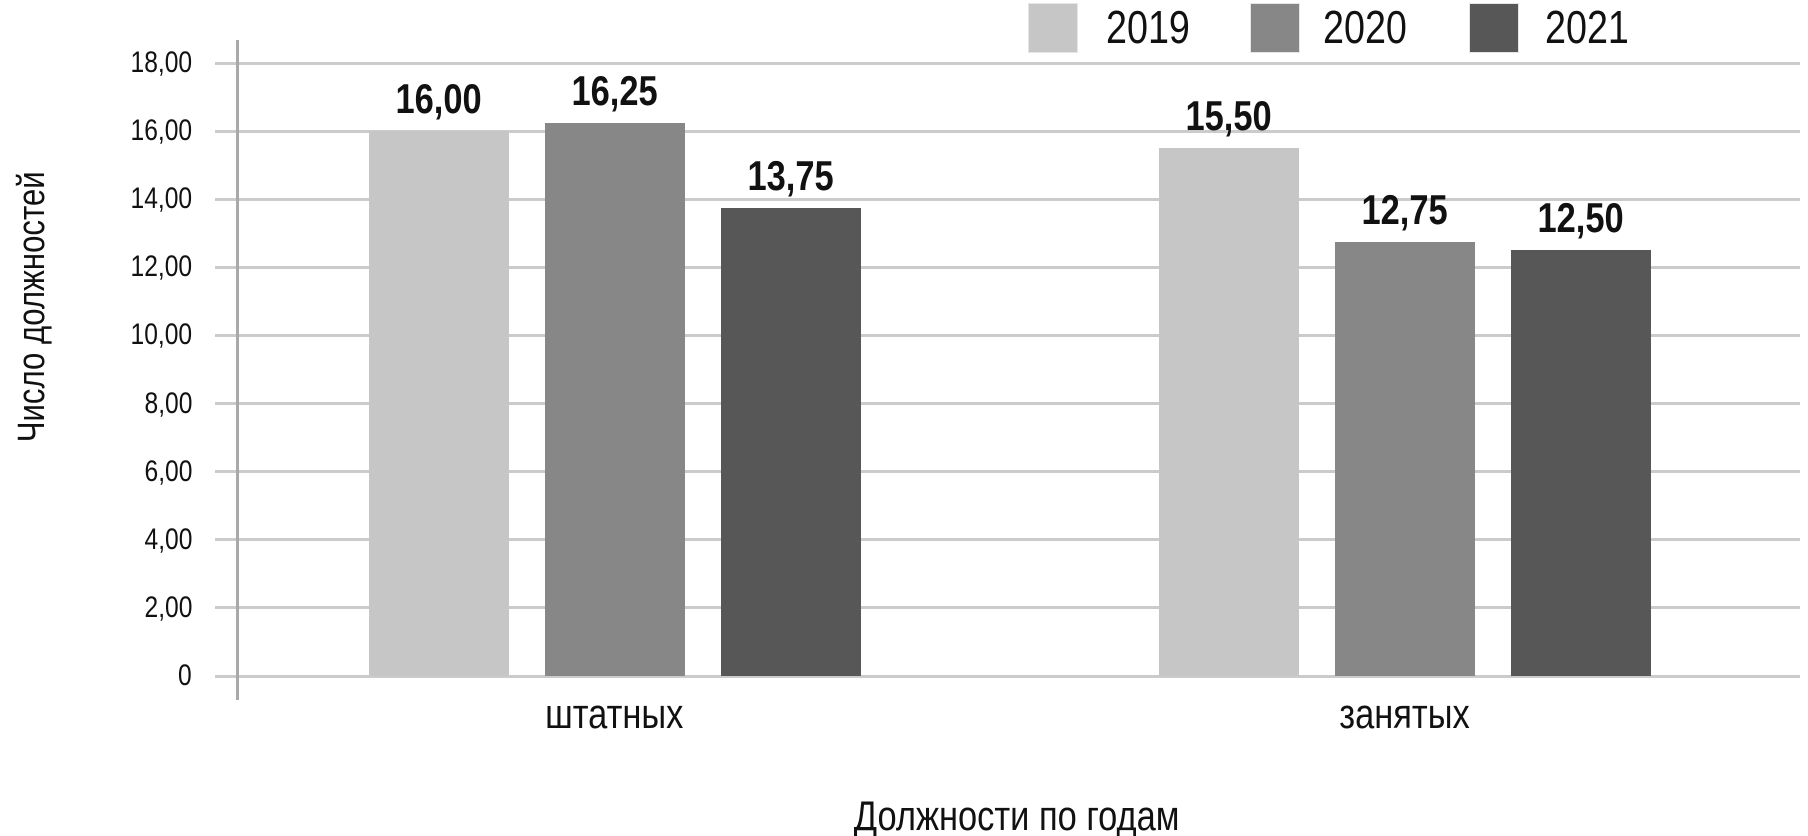 The image size is (1808, 836). Describe the element at coordinates (161, 335) in the screenshot. I see `y-tick-label-10: 10,00` at that location.